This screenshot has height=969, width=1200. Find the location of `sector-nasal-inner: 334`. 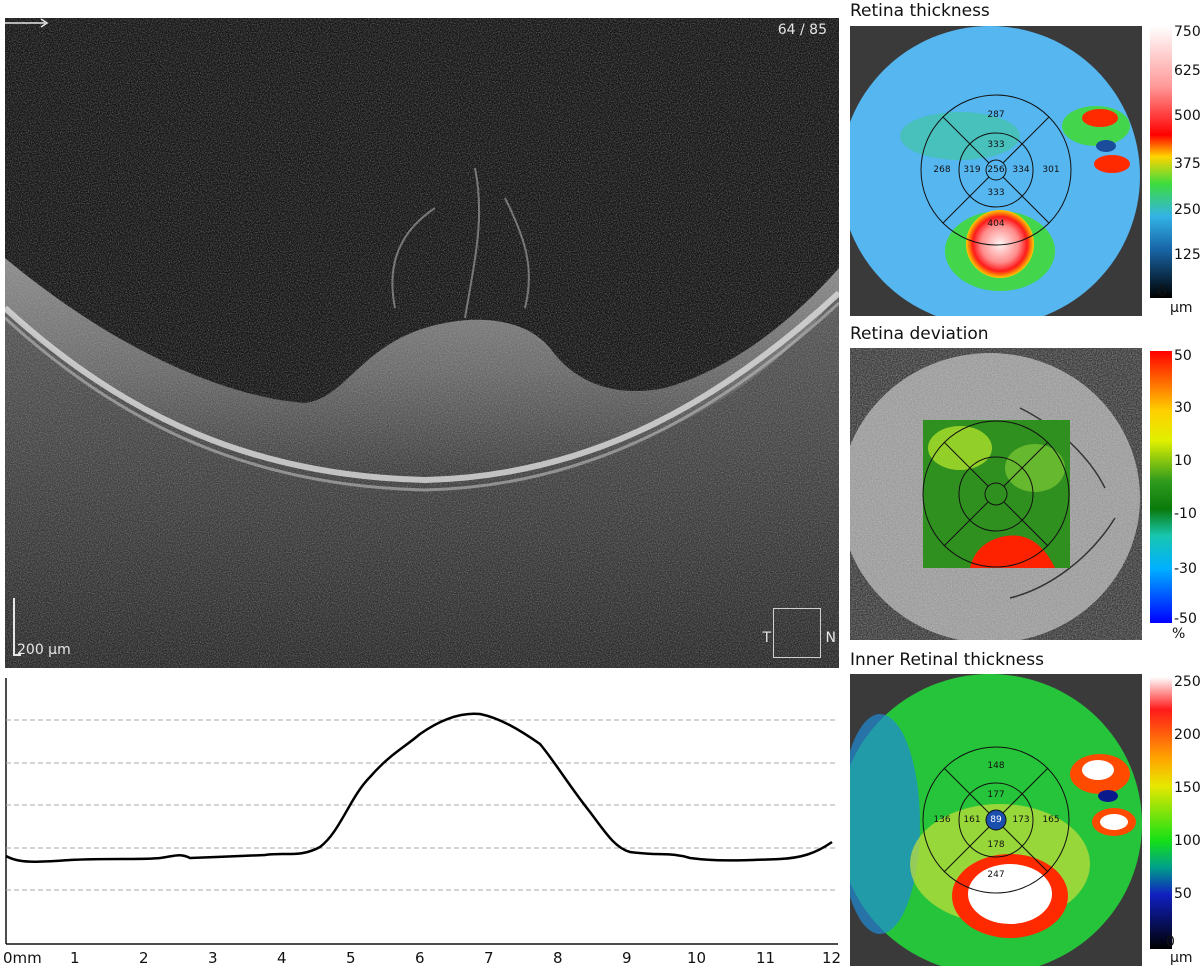

sector-nasal-inner: 334 is located at coordinates (1021, 170).